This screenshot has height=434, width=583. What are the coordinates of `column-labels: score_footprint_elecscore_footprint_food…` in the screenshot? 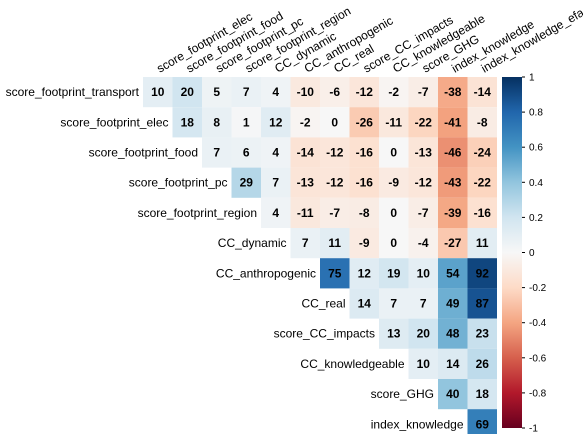 It's located at (368, 40).